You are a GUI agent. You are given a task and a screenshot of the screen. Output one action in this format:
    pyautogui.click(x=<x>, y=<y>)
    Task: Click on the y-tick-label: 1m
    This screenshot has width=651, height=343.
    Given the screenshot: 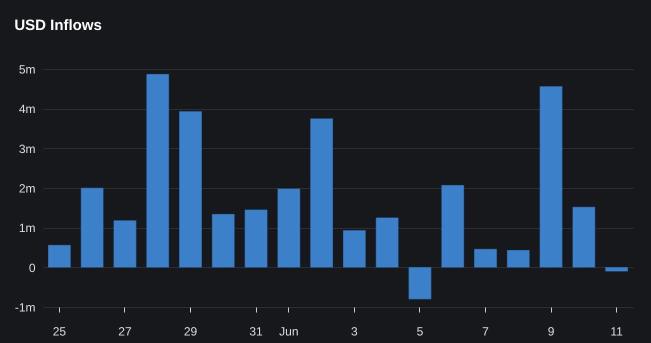 What is the action you would take?
    pyautogui.click(x=27, y=228)
    